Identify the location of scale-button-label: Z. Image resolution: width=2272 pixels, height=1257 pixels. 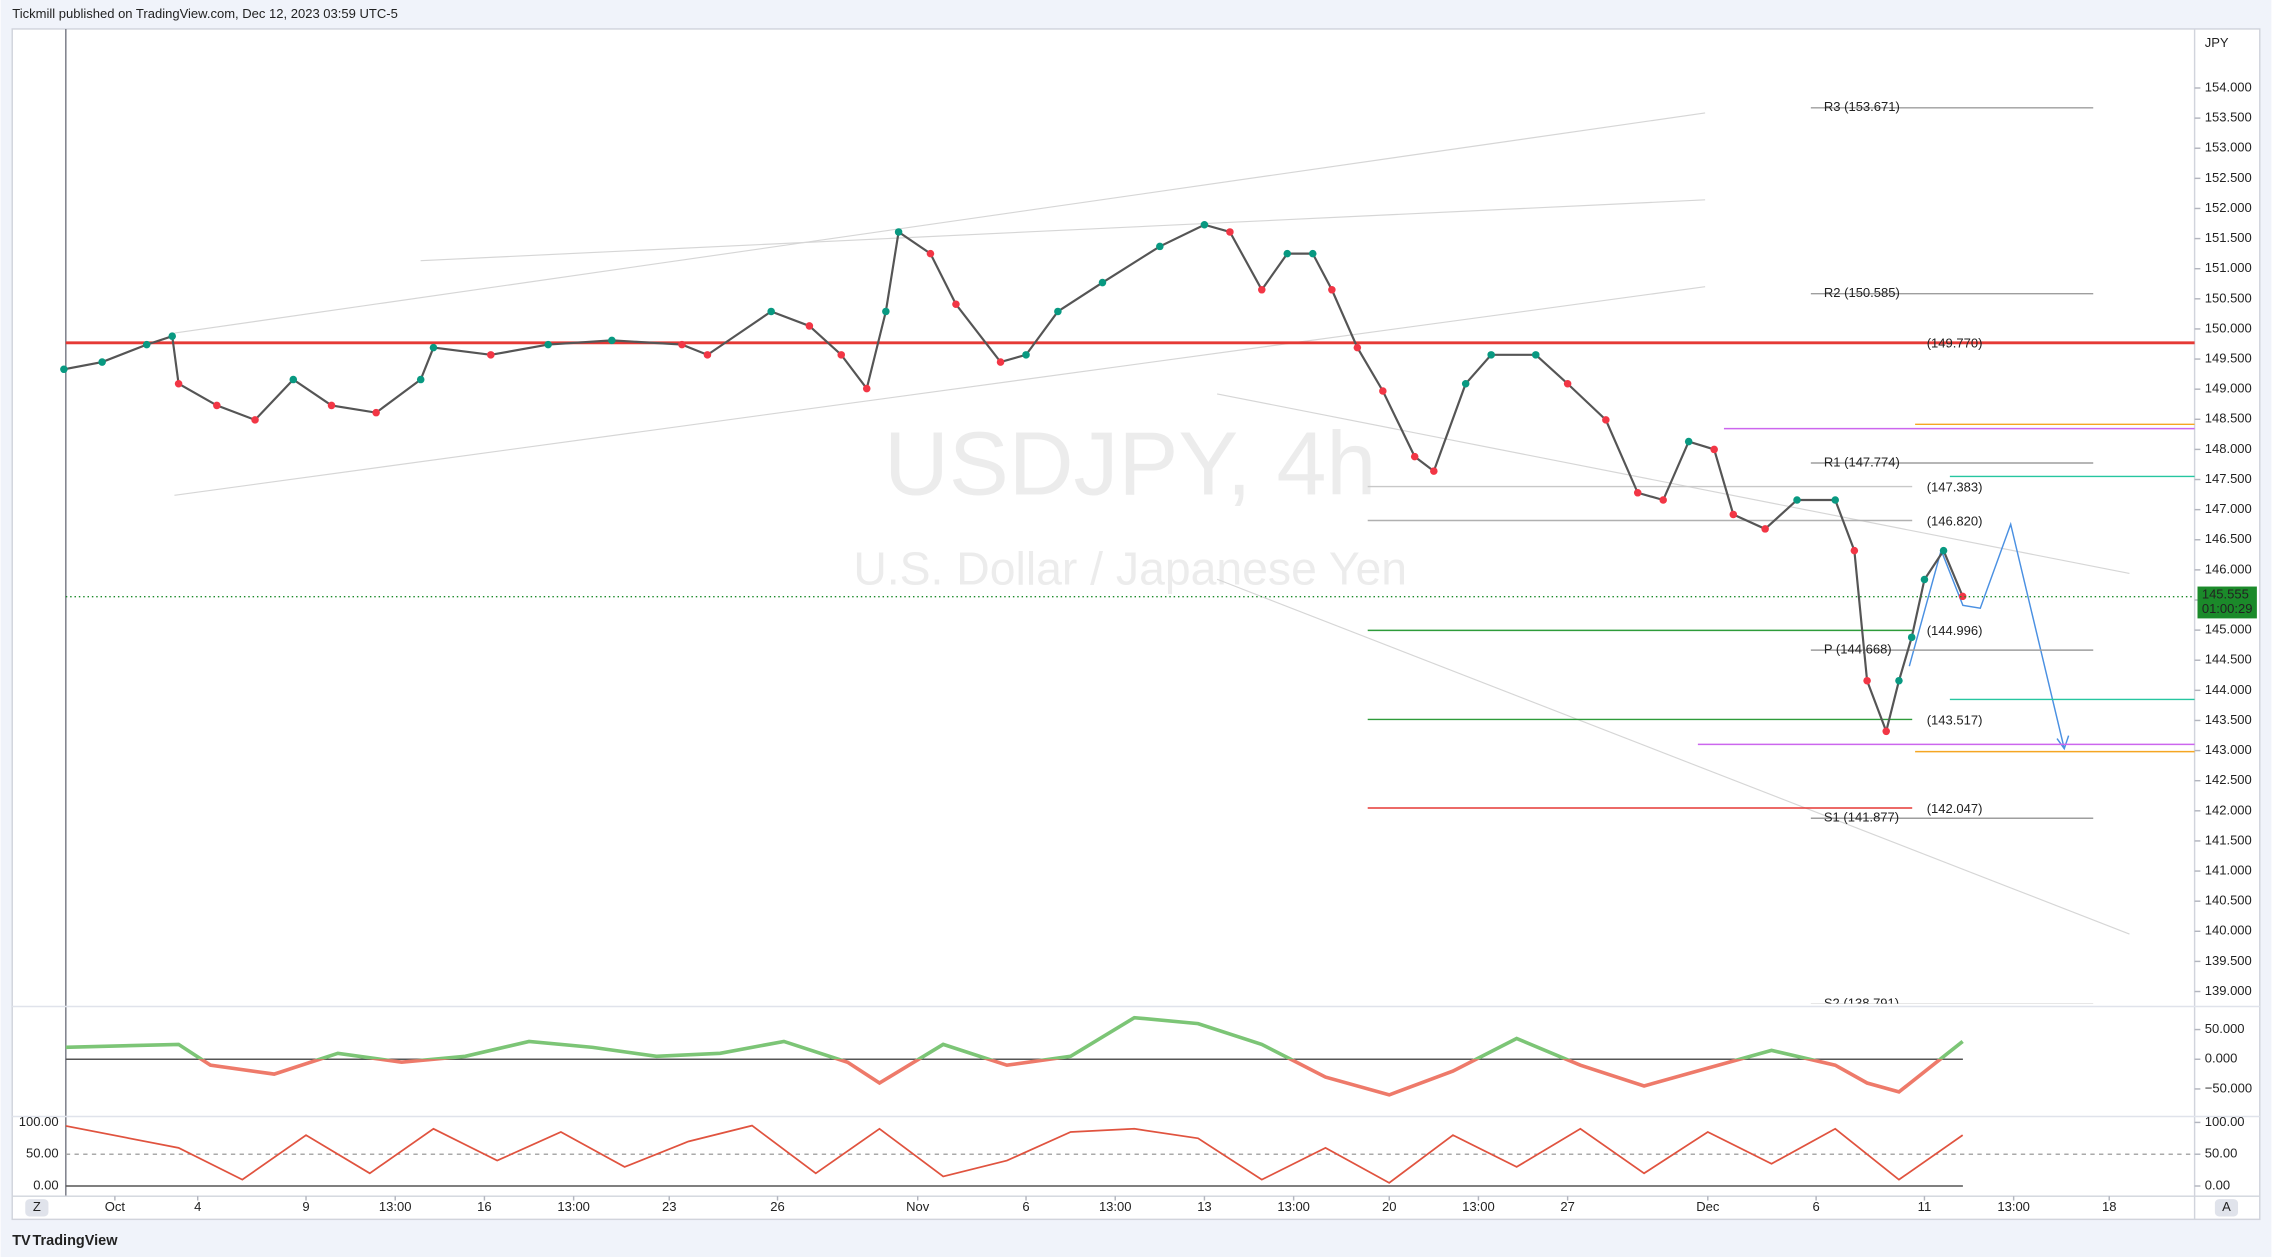
(37, 1206).